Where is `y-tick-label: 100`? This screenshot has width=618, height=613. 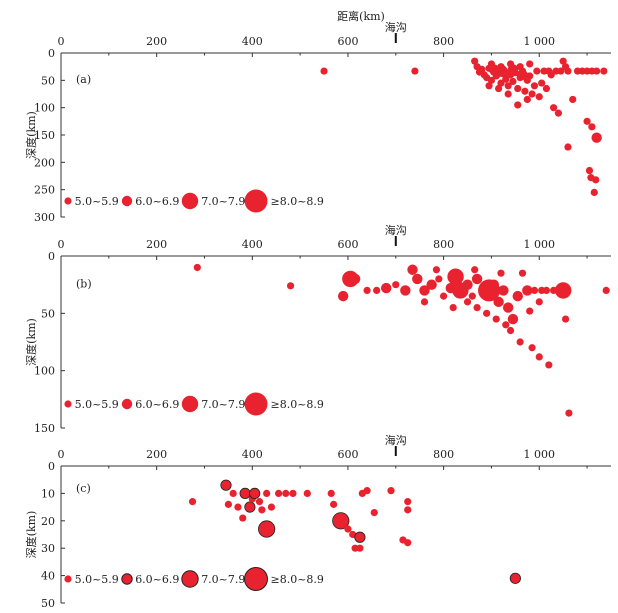 y-tick-label: 100 is located at coordinates (44, 371).